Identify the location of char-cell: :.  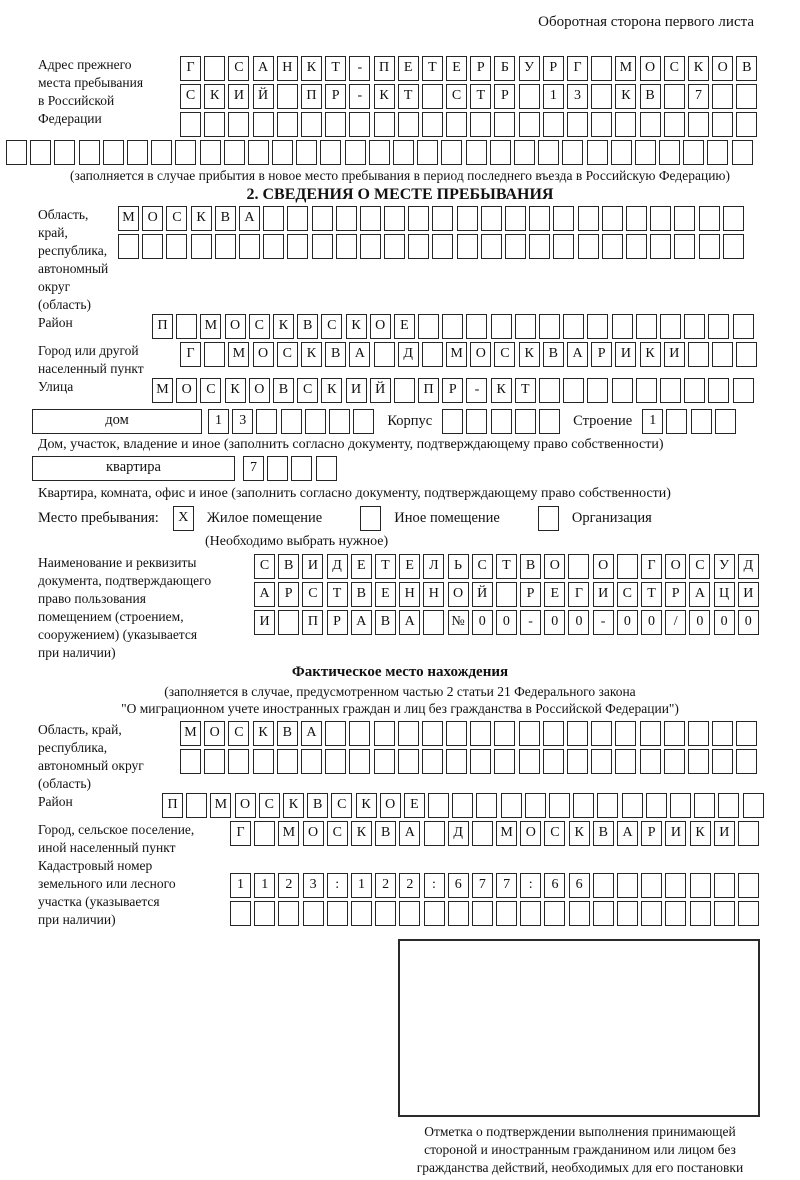
(531, 885).